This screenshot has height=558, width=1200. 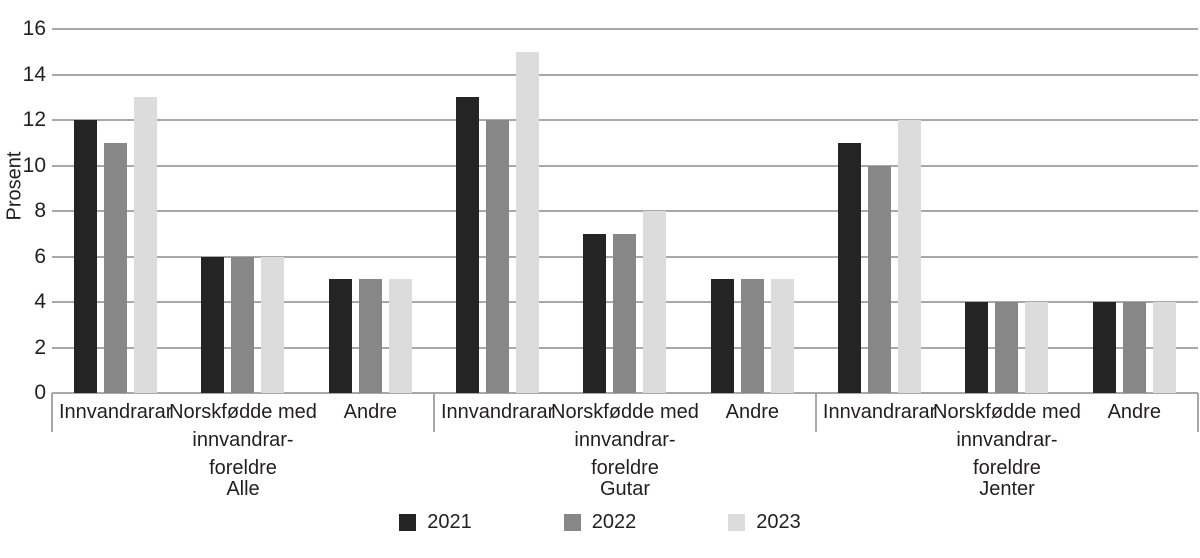 What do you see at coordinates (1007, 489) in the screenshot?
I see `group-label: Jenter` at bounding box center [1007, 489].